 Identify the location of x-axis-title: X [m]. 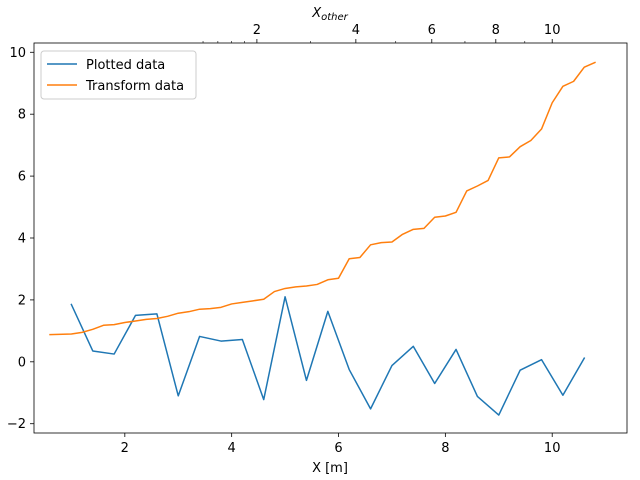
(330, 468).